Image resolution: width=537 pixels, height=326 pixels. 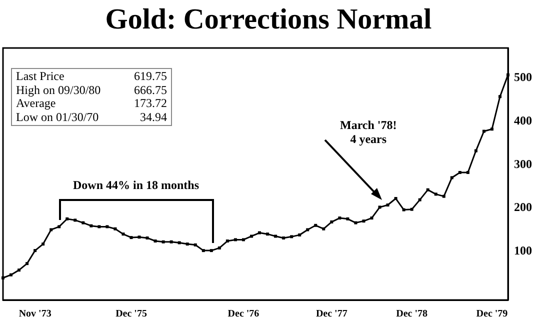 What do you see at coordinates (368, 132) in the screenshot?
I see `annotation: March '78! 4 years` at bounding box center [368, 132].